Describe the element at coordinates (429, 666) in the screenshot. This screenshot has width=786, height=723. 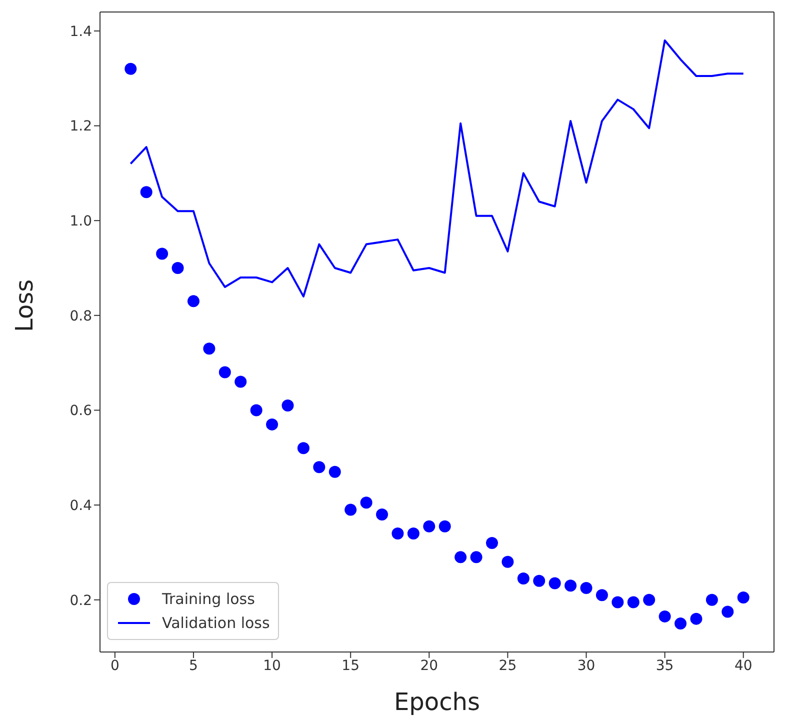
I see `x-tick-label: 20` at that location.